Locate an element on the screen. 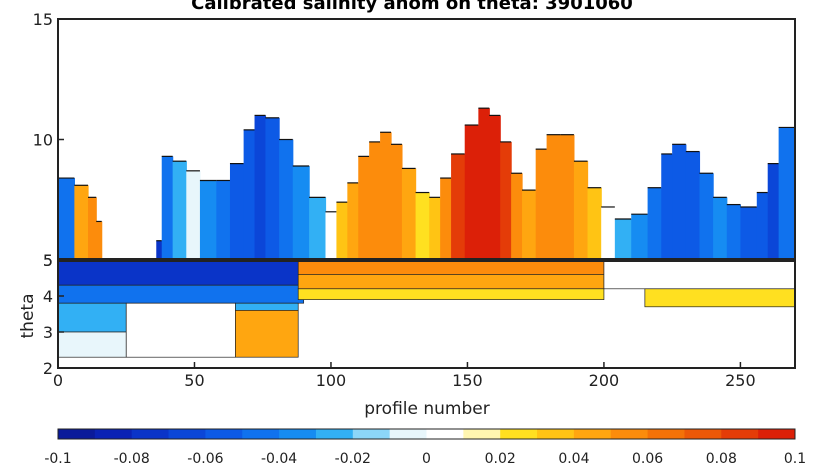 This screenshot has width=824, height=471. x-axis-label: profile number is located at coordinates (426, 409).